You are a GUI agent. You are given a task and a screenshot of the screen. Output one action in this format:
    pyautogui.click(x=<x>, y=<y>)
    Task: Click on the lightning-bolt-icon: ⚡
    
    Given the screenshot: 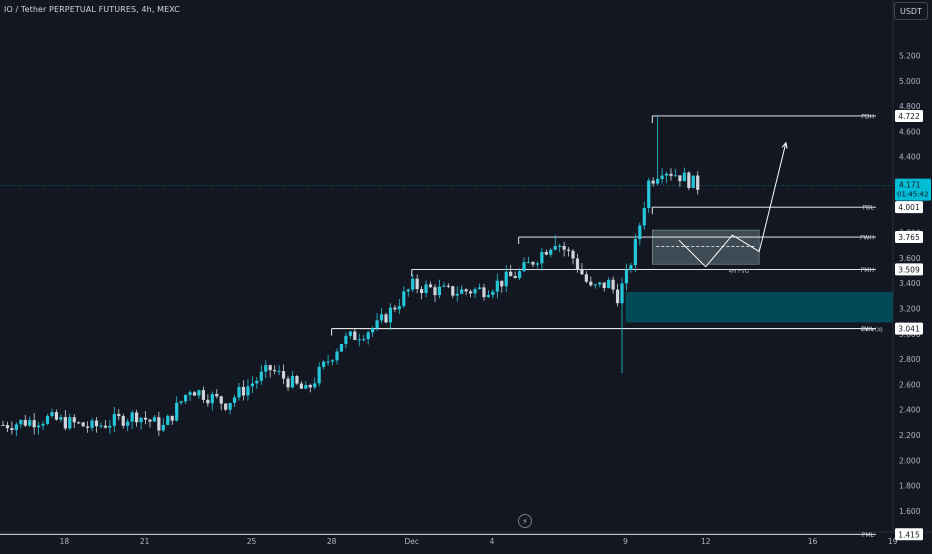 What is the action you would take?
    pyautogui.click(x=525, y=521)
    